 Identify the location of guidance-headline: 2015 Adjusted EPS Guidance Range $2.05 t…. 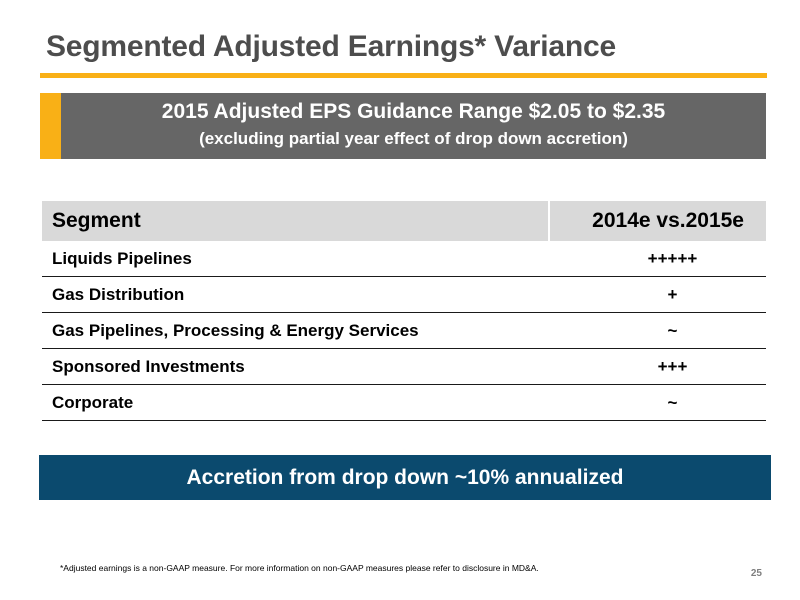
(413, 111).